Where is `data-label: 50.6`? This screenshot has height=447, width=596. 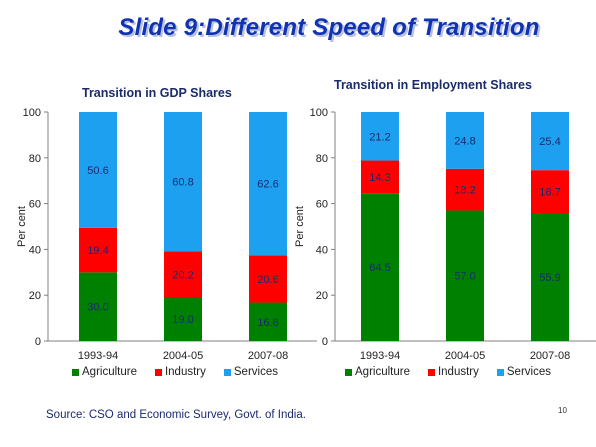
data-label: 50.6 is located at coordinates (97, 171).